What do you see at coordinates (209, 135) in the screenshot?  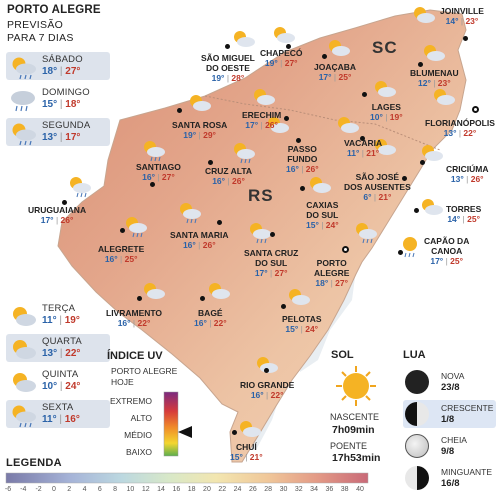 I see `city-max: 29°` at bounding box center [209, 135].